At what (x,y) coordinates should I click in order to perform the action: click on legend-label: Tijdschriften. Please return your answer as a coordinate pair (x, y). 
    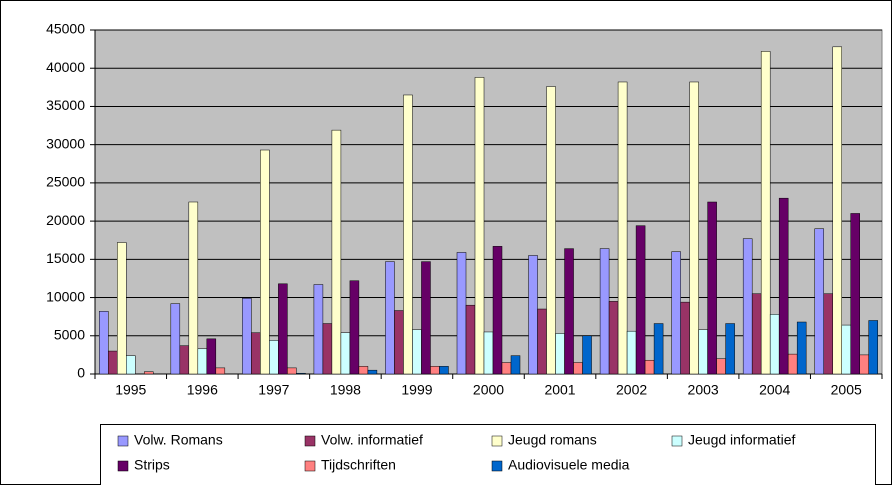
    Looking at the image, I should click on (358, 465).